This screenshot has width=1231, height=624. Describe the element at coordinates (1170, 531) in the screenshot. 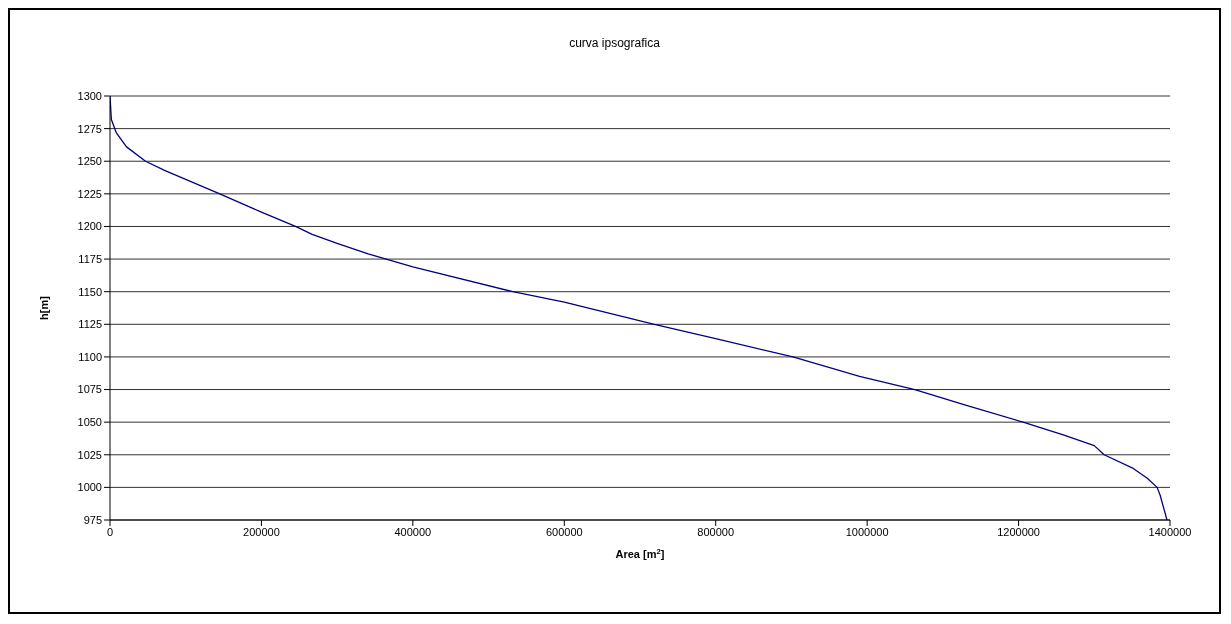

I see `x-tick-label: 1400000` at that location.